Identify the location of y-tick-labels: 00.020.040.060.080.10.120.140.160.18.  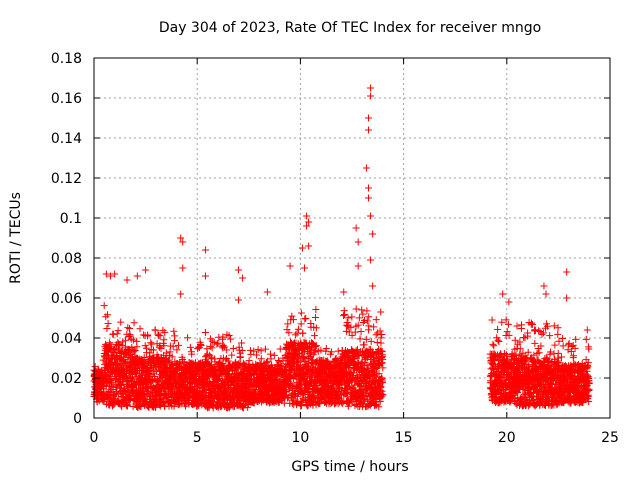
(66, 239).